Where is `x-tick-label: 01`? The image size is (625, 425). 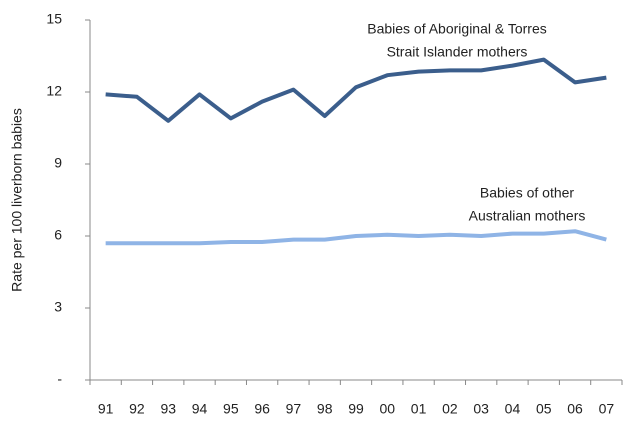 x-tick-label: 01 is located at coordinates (419, 409).